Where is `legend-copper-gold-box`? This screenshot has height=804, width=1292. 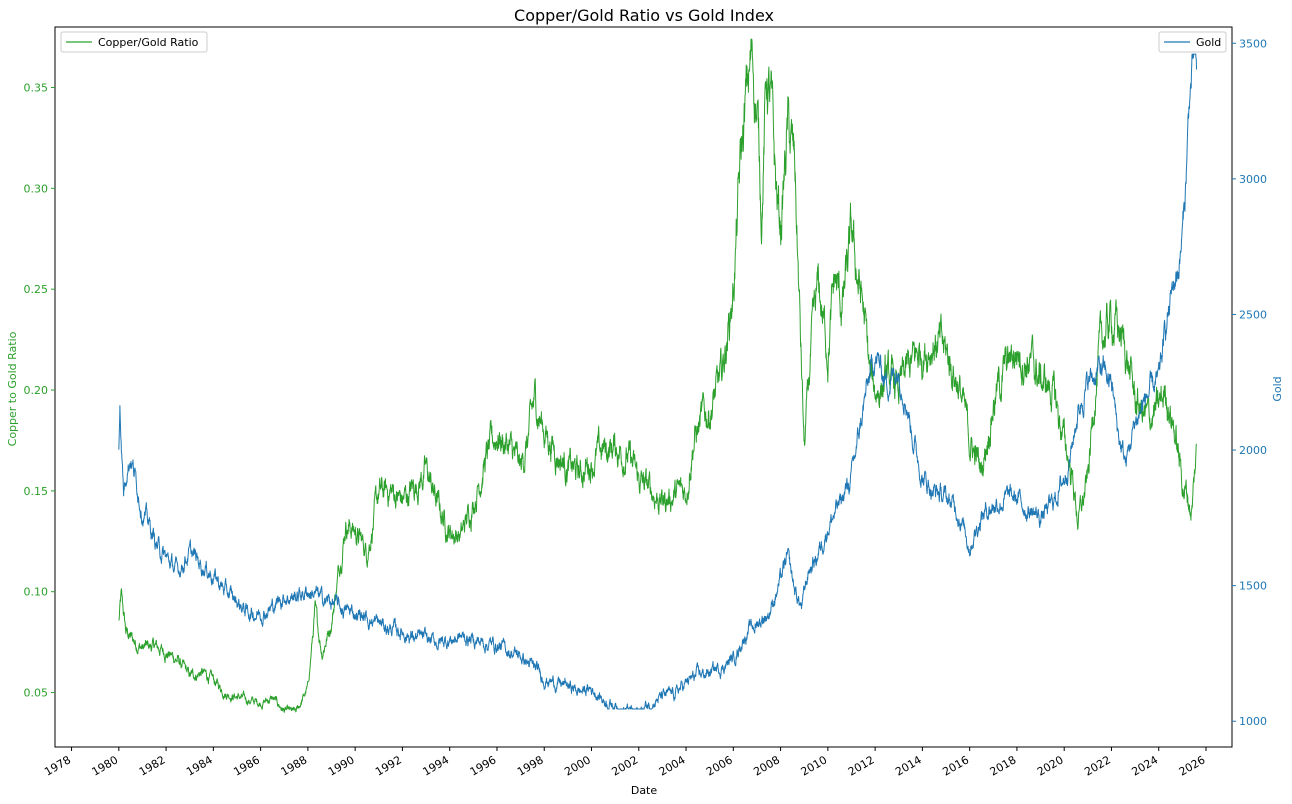
legend-copper-gold-box is located at coordinates (134, 42).